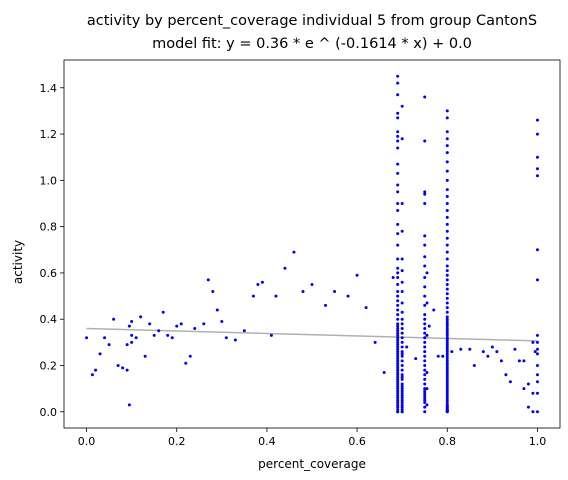  What do you see at coordinates (312, 438) in the screenshot?
I see `x-axis-ticks: 0.0 0.2 0.4 0.6 0.8 1.0` at bounding box center [312, 438].